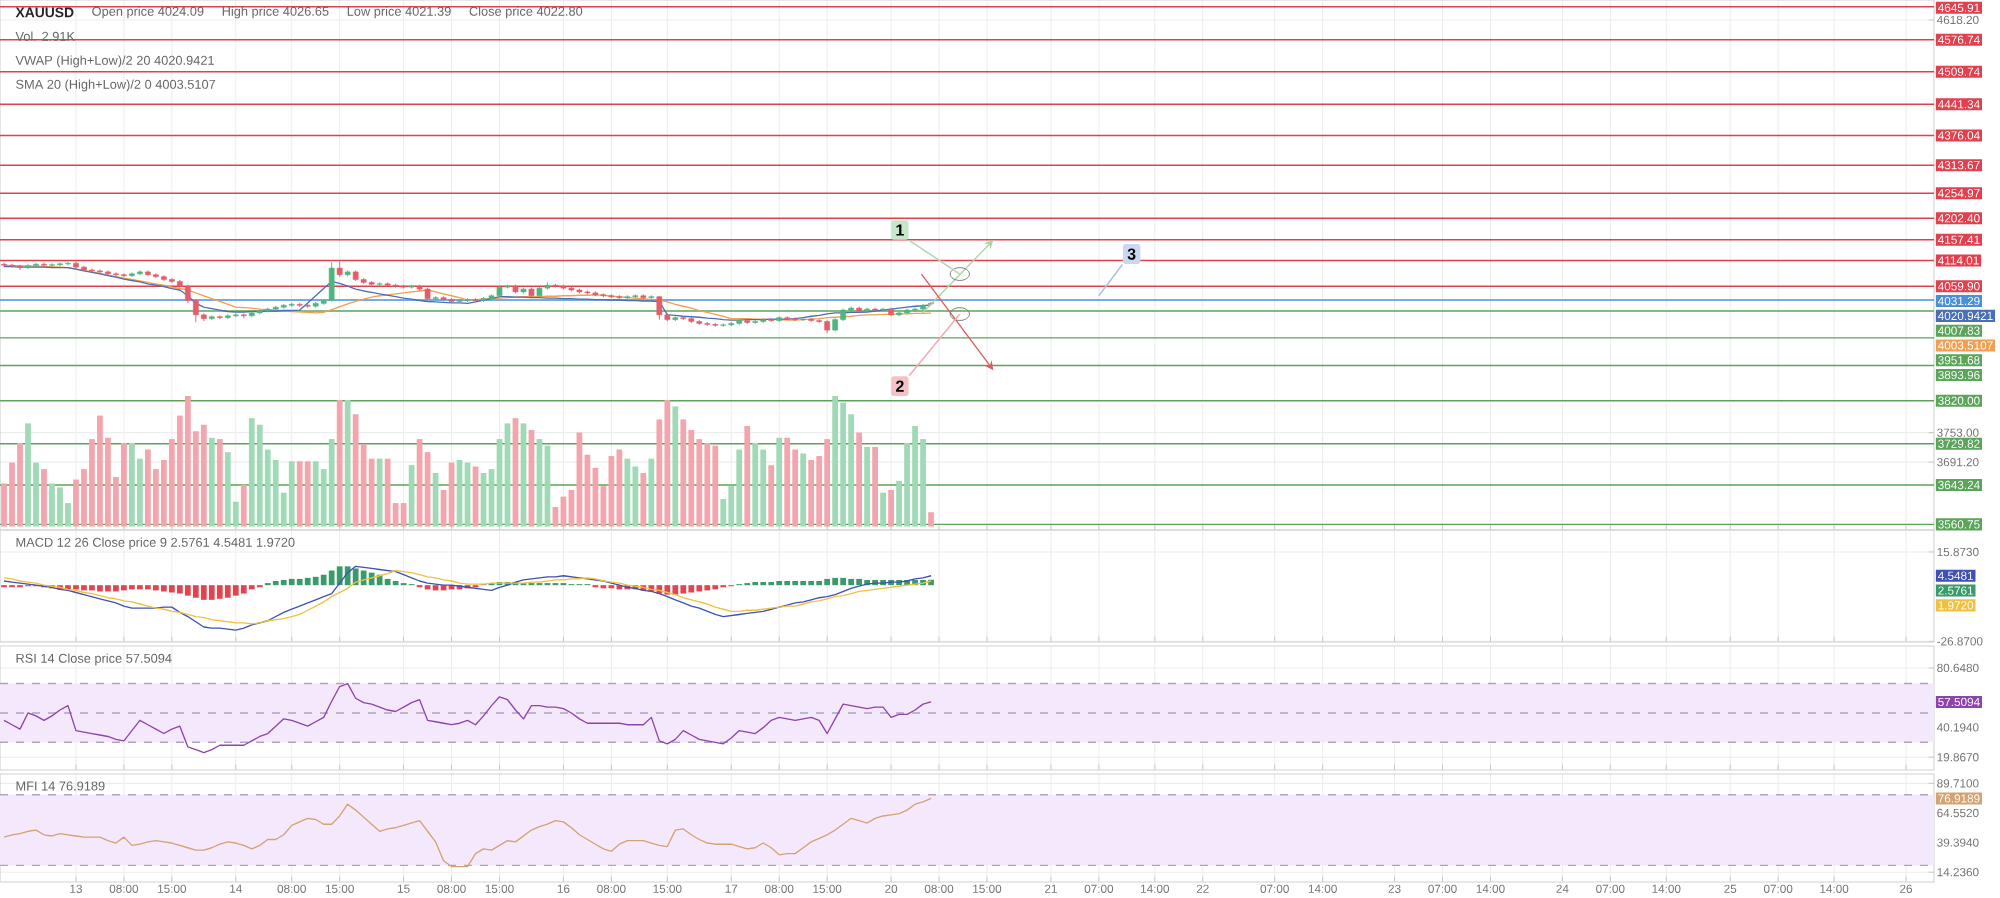 The height and width of the screenshot is (898, 2000). Describe the element at coordinates (1131, 254) in the screenshot. I see `annotation: 3` at that location.